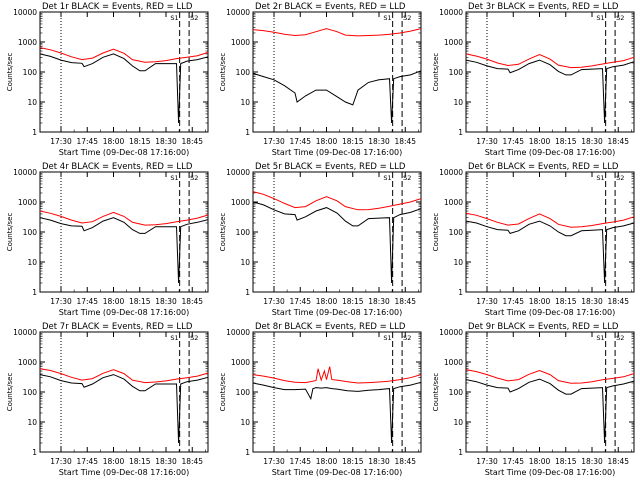  What do you see at coordinates (117, 7) in the screenshot?
I see `panel-title: Det 1r BLACK = Events, RED = LLD` at bounding box center [117, 7].